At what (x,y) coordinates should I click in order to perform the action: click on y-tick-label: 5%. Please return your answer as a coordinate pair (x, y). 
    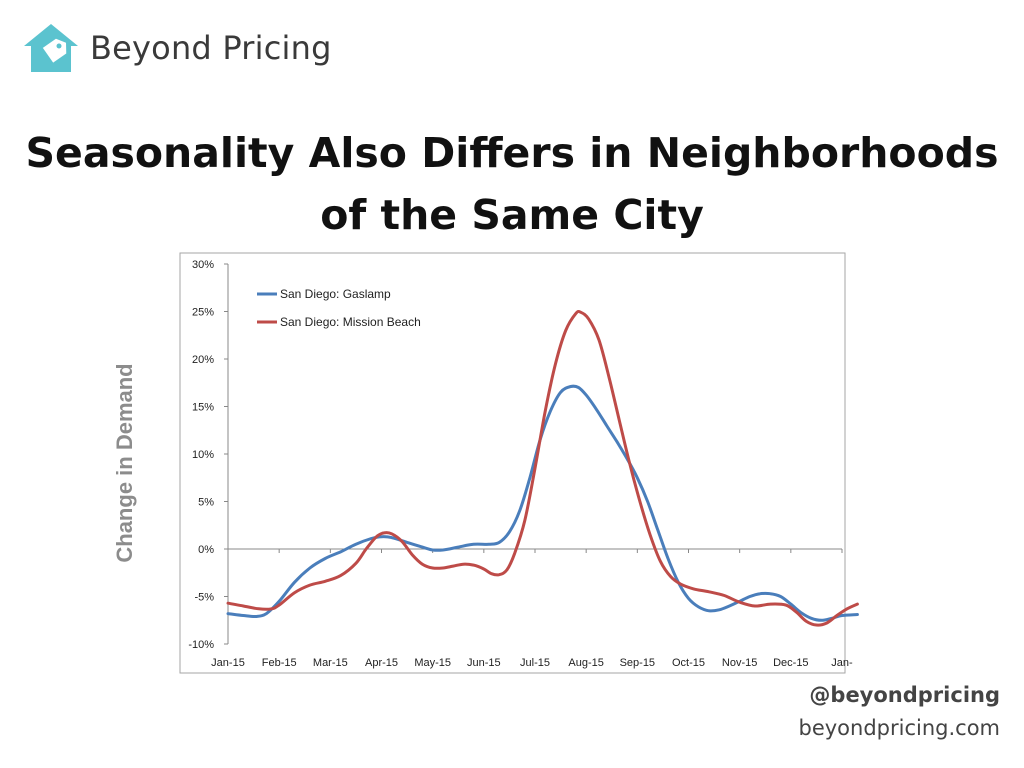
    Looking at the image, I should click on (206, 503).